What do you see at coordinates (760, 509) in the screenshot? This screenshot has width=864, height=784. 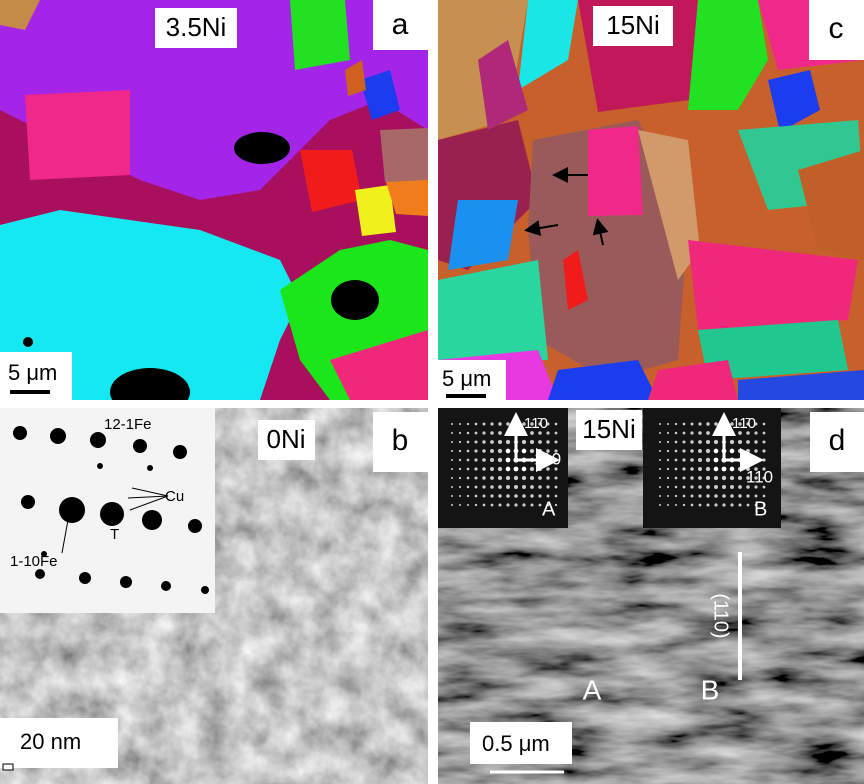 I see `inset-label: B` at bounding box center [760, 509].